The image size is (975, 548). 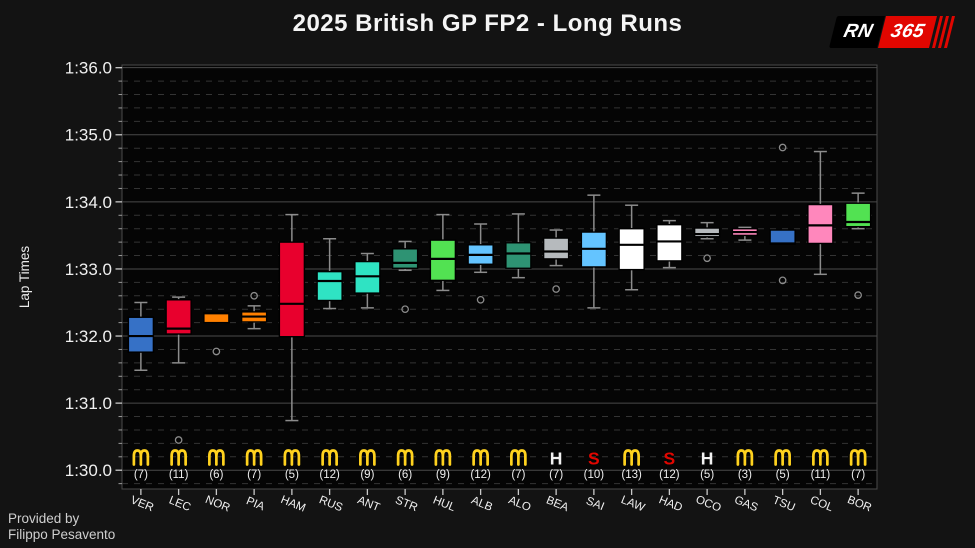 I want to click on y-tick-label: 1:30.0, so click(x=88, y=470).